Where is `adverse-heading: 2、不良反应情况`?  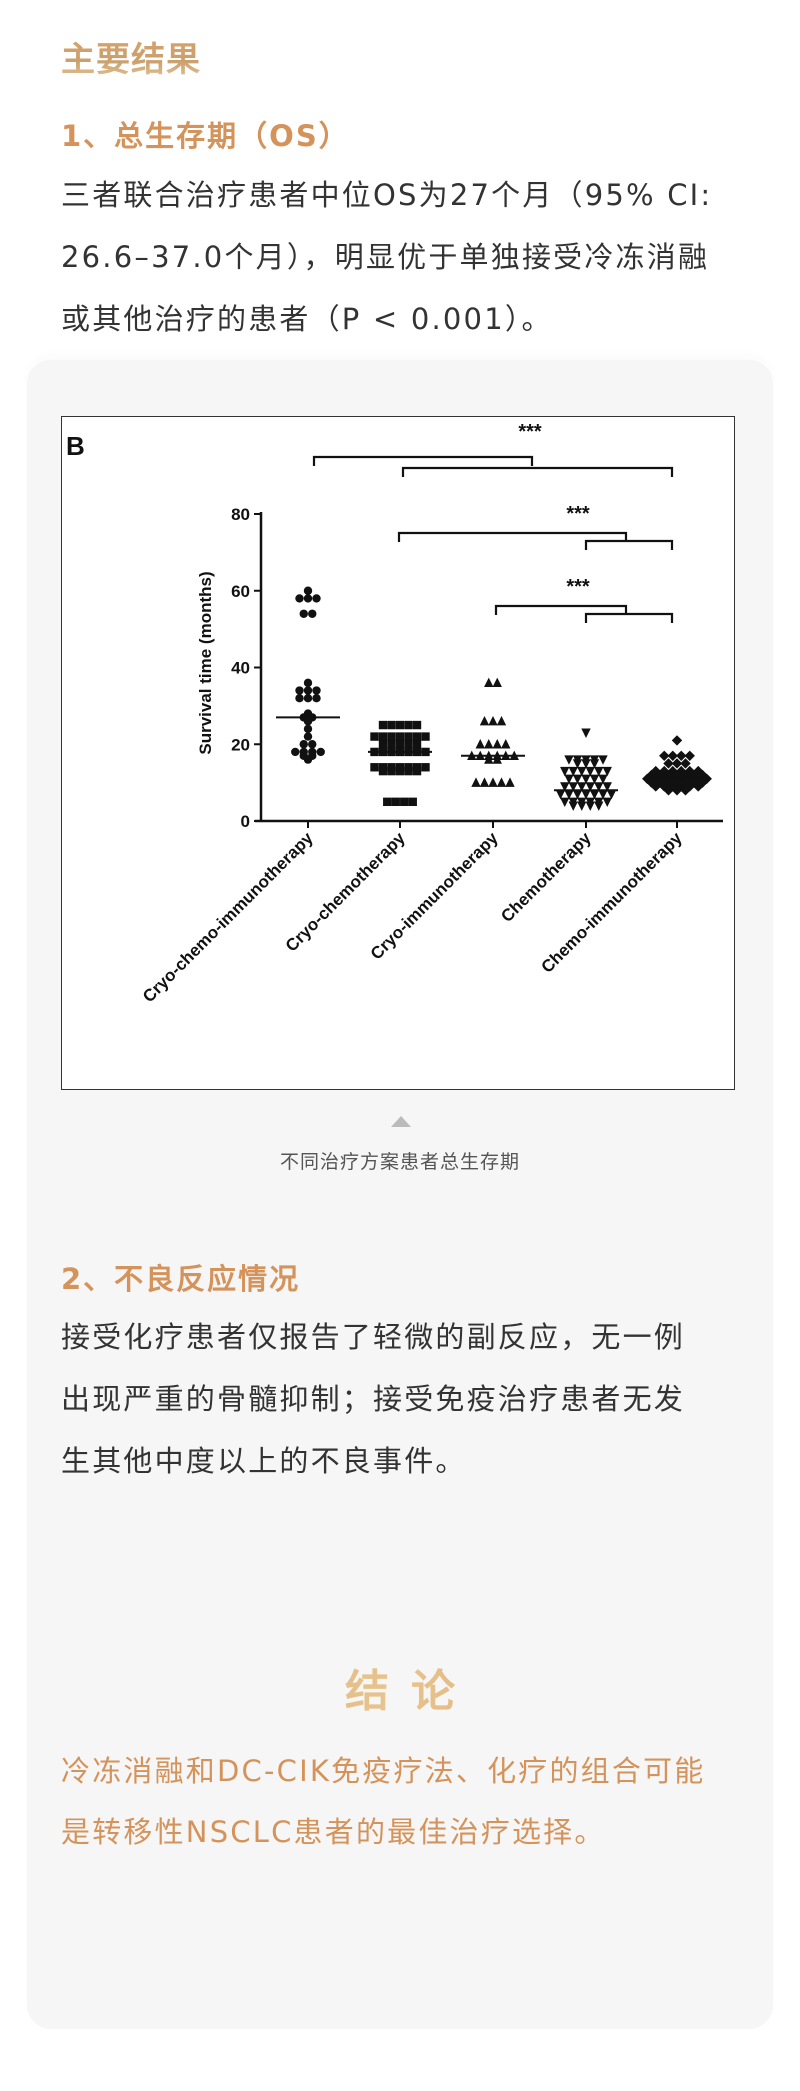
adverse-heading: 2、不良反应情况 is located at coordinates (181, 1279).